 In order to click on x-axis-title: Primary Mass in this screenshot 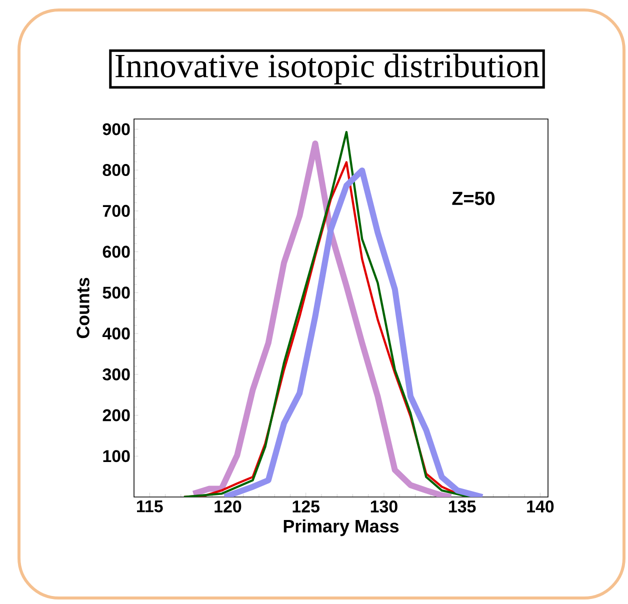, I will do `click(341, 527)`.